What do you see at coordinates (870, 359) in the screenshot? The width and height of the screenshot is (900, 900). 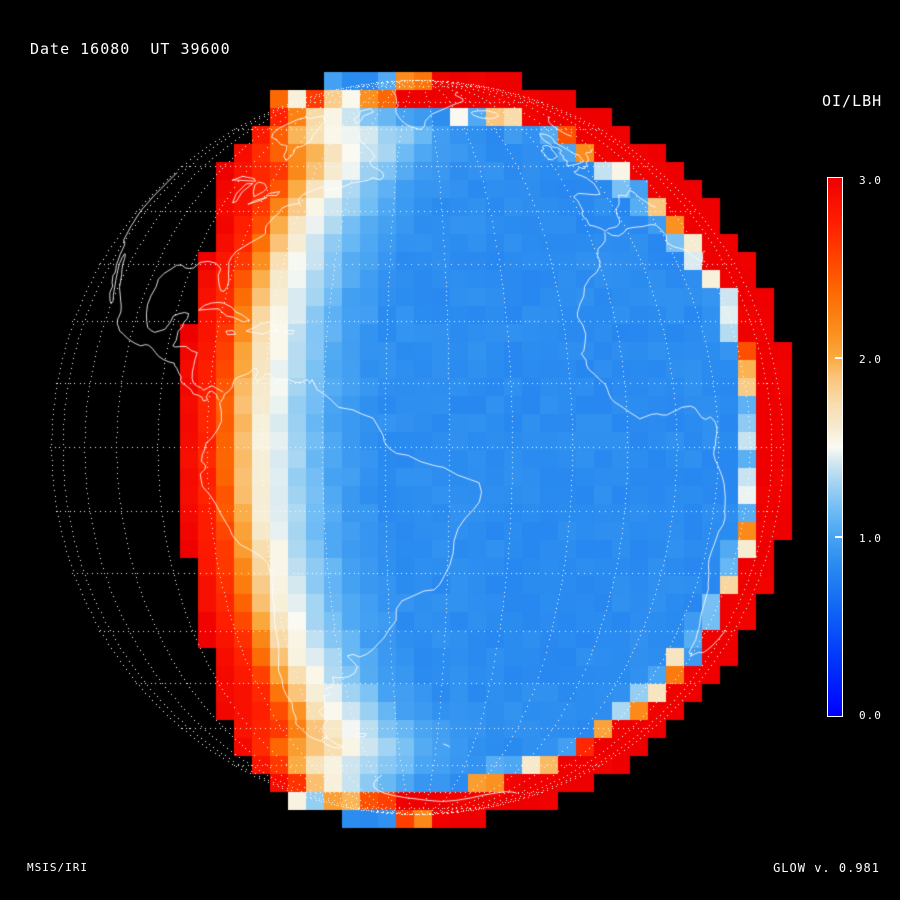 I see `colorbar-label-2: 2.0` at bounding box center [870, 359].